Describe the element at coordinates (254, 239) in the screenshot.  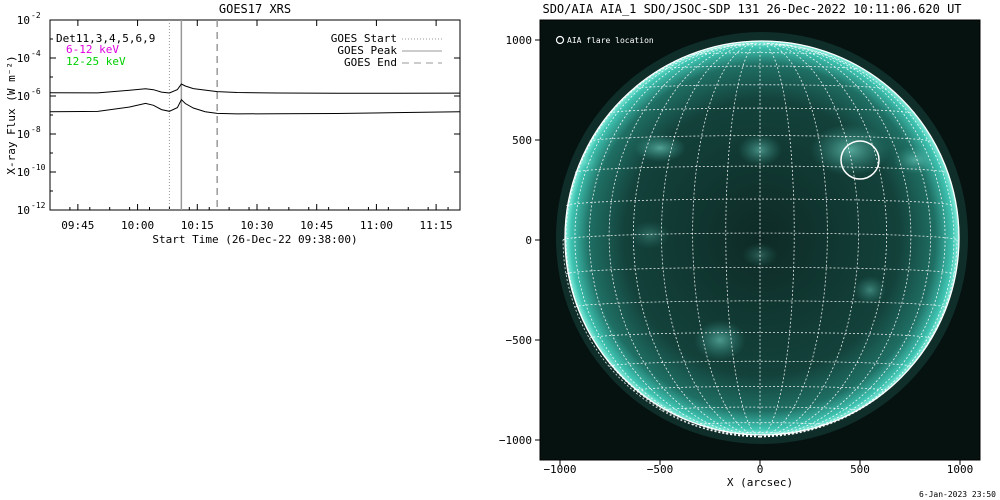
I see `goes-x-axis-label: Start Time (26-Dec-22 09:38:00)` at that location.